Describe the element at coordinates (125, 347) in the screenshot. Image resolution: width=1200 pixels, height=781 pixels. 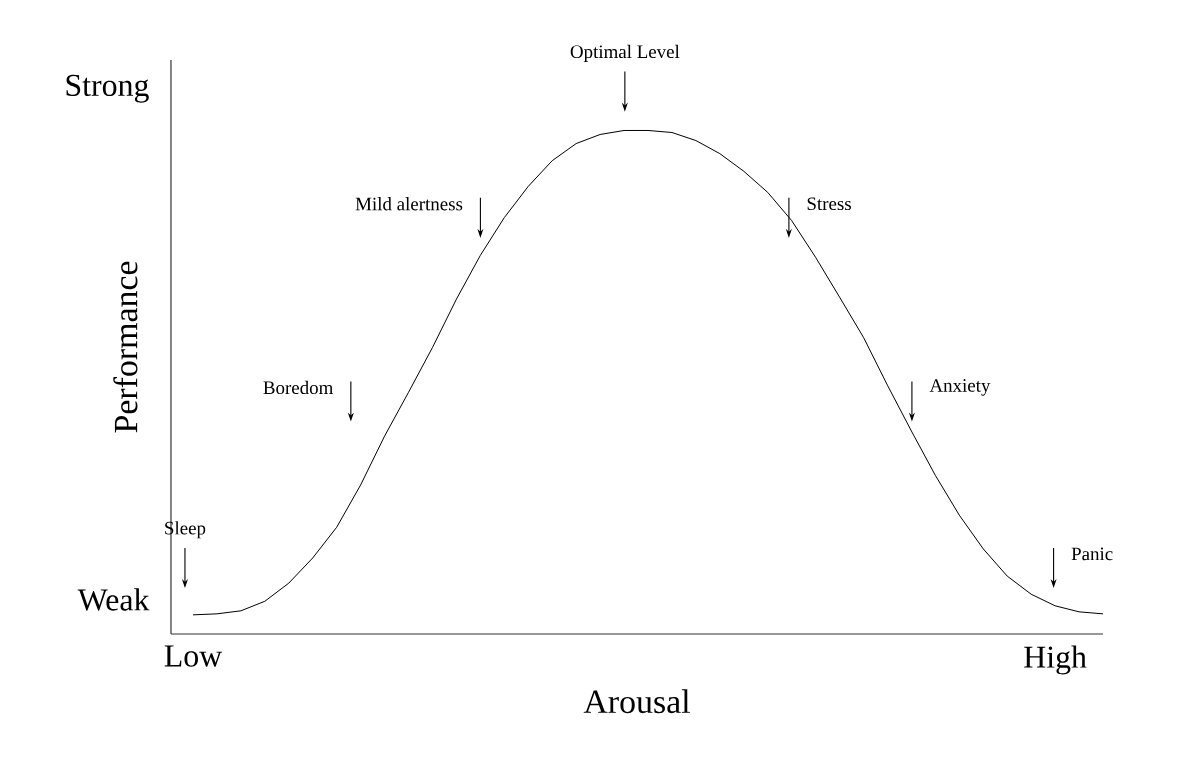
I see `y-axis-title: Performance` at that location.